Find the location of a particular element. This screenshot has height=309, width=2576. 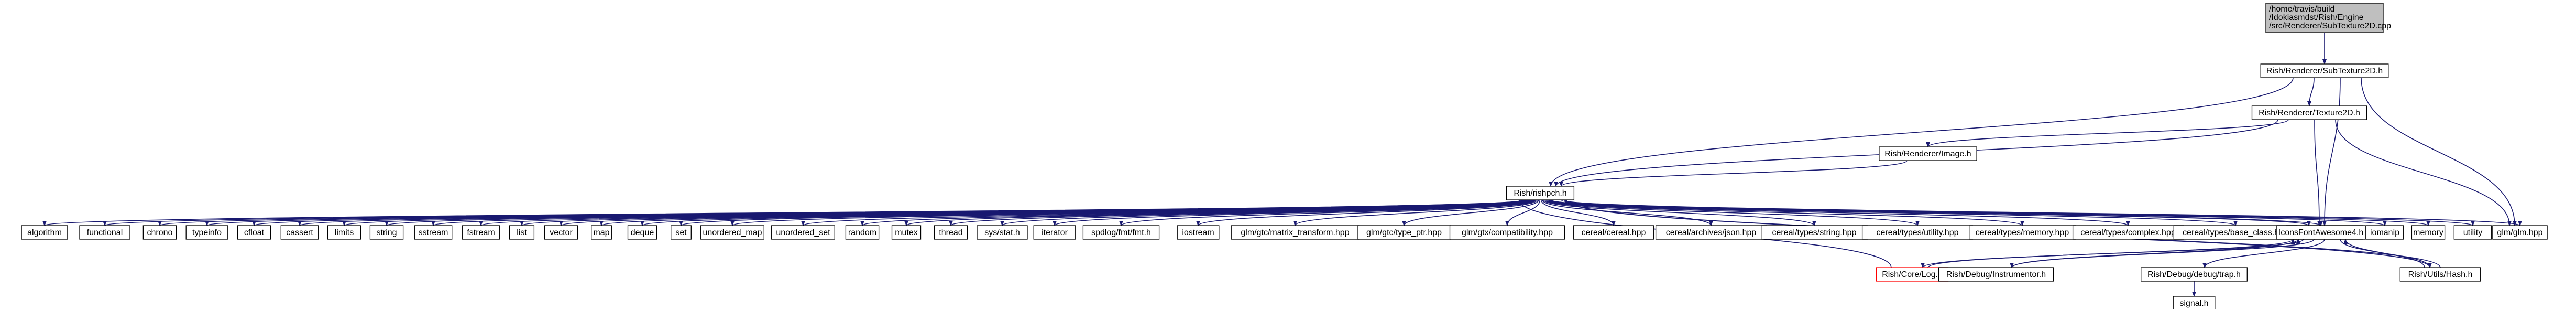

node-random: random is located at coordinates (862, 232).